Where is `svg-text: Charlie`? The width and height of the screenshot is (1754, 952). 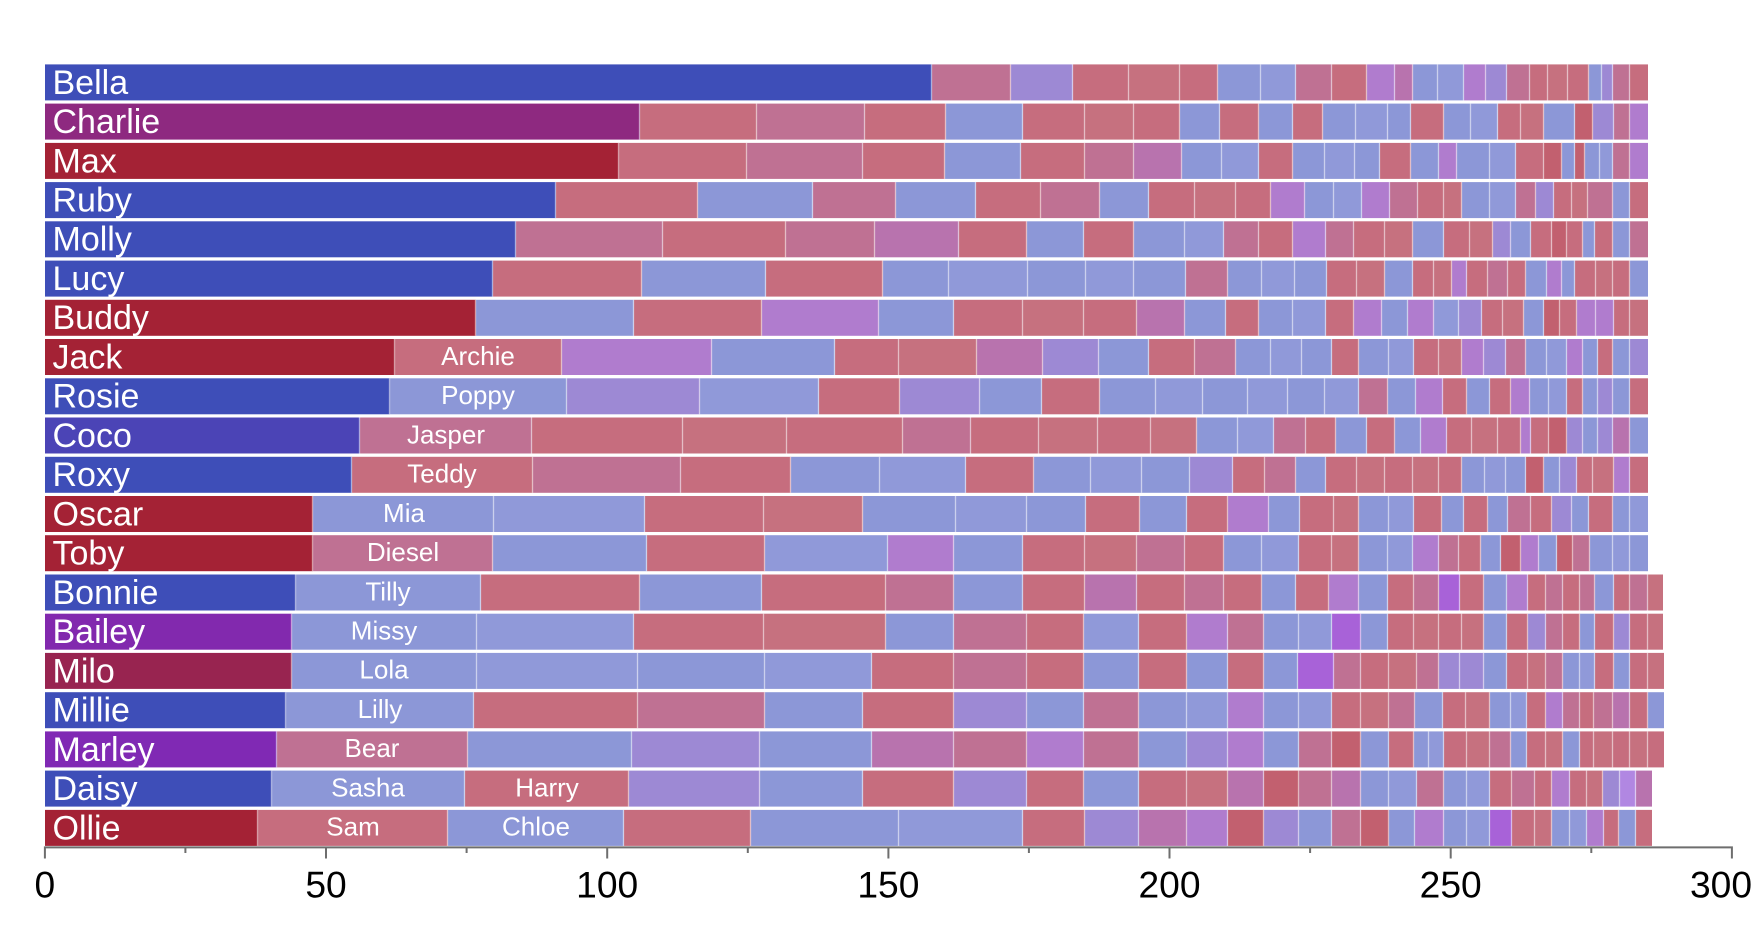
svg-text: Charlie is located at coordinates (107, 122).